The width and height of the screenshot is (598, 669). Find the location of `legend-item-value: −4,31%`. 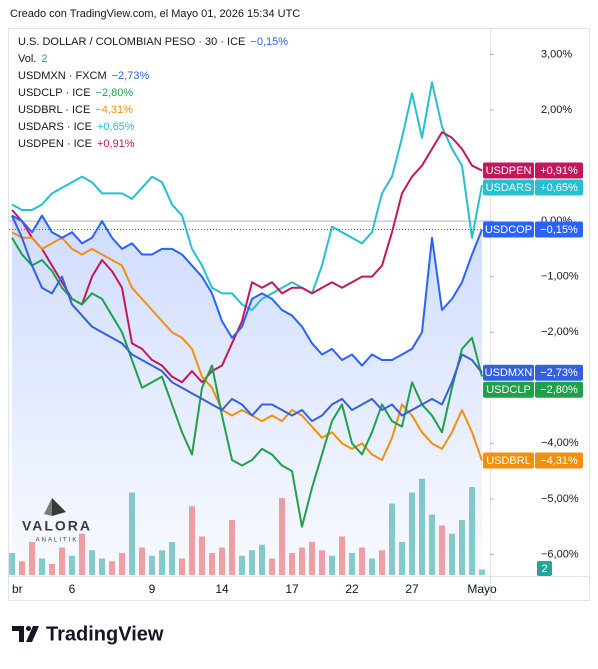

legend-item-value: −4,31% is located at coordinates (114, 110).